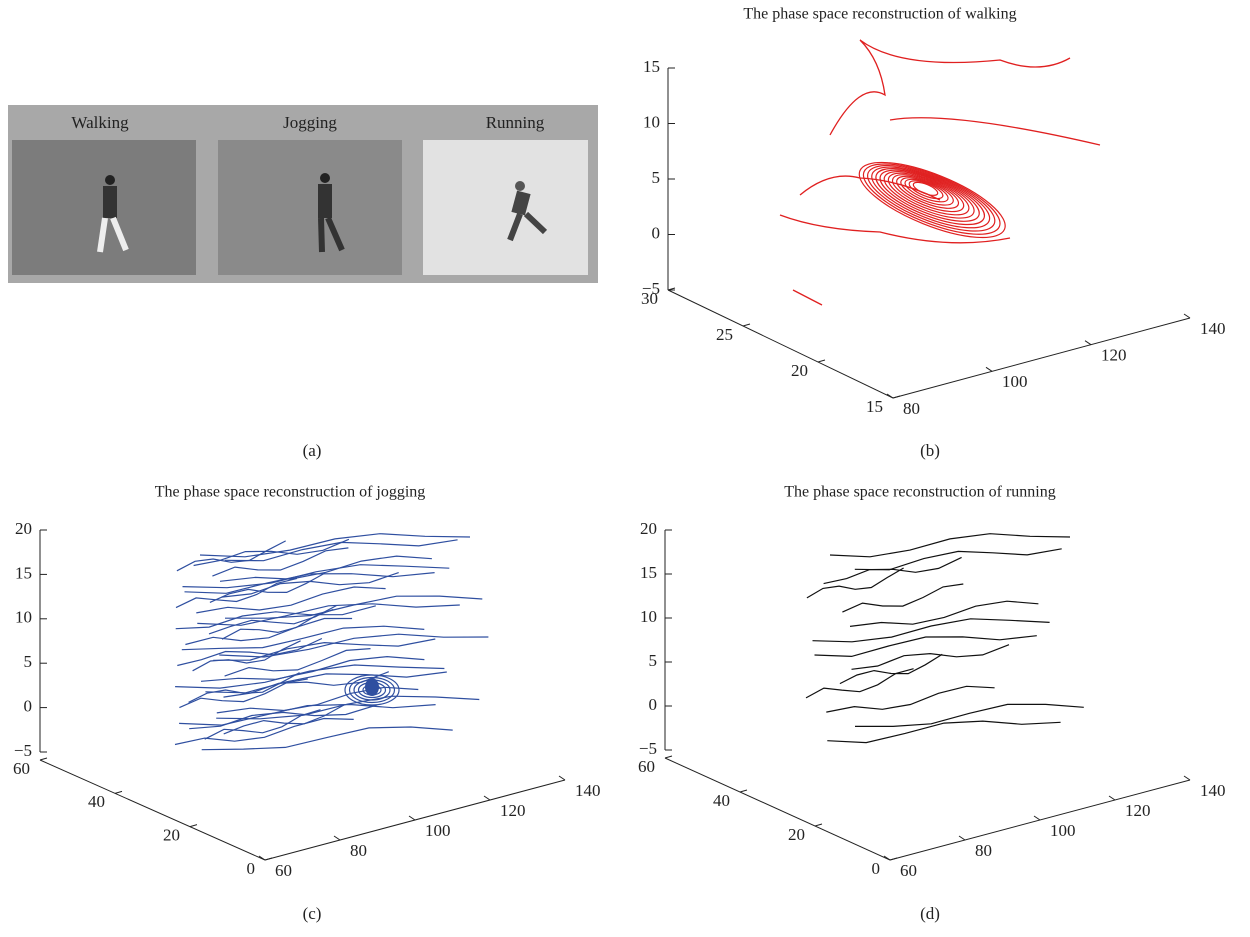  I want to click on y-tick-label: 25, so click(724, 334).